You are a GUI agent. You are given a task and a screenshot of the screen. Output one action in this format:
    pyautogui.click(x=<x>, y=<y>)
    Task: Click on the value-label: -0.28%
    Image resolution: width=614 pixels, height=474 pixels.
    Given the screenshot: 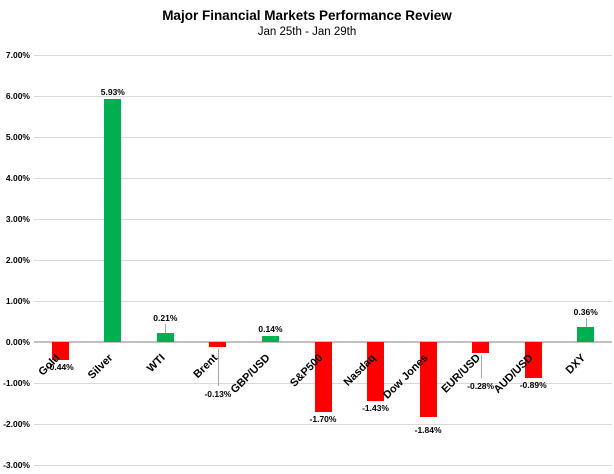 What is the action you would take?
    pyautogui.click(x=481, y=386)
    